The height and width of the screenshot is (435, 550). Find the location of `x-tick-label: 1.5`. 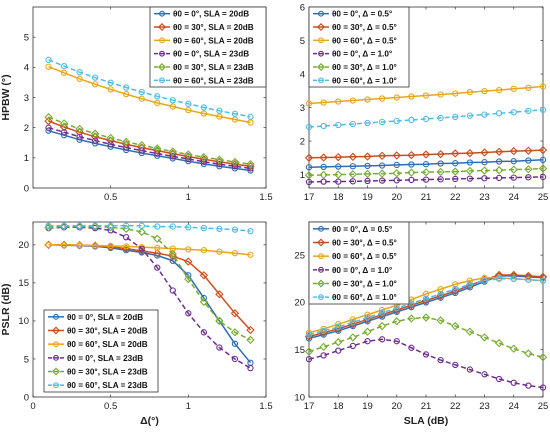

x-tick-label: 1.5 is located at coordinates (265, 197).